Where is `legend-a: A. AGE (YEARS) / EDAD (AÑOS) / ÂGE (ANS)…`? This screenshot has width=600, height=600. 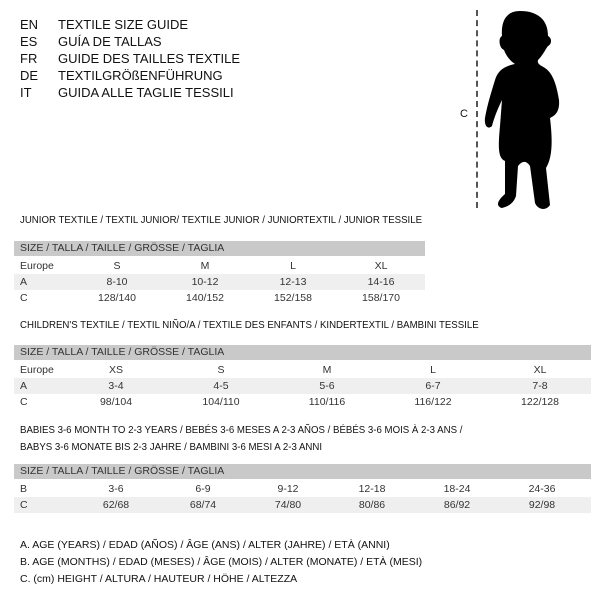 legend-a: A. AGE (YEARS) / EDAD (AÑOS) / ÂGE (ANS)… is located at coordinates (205, 545).